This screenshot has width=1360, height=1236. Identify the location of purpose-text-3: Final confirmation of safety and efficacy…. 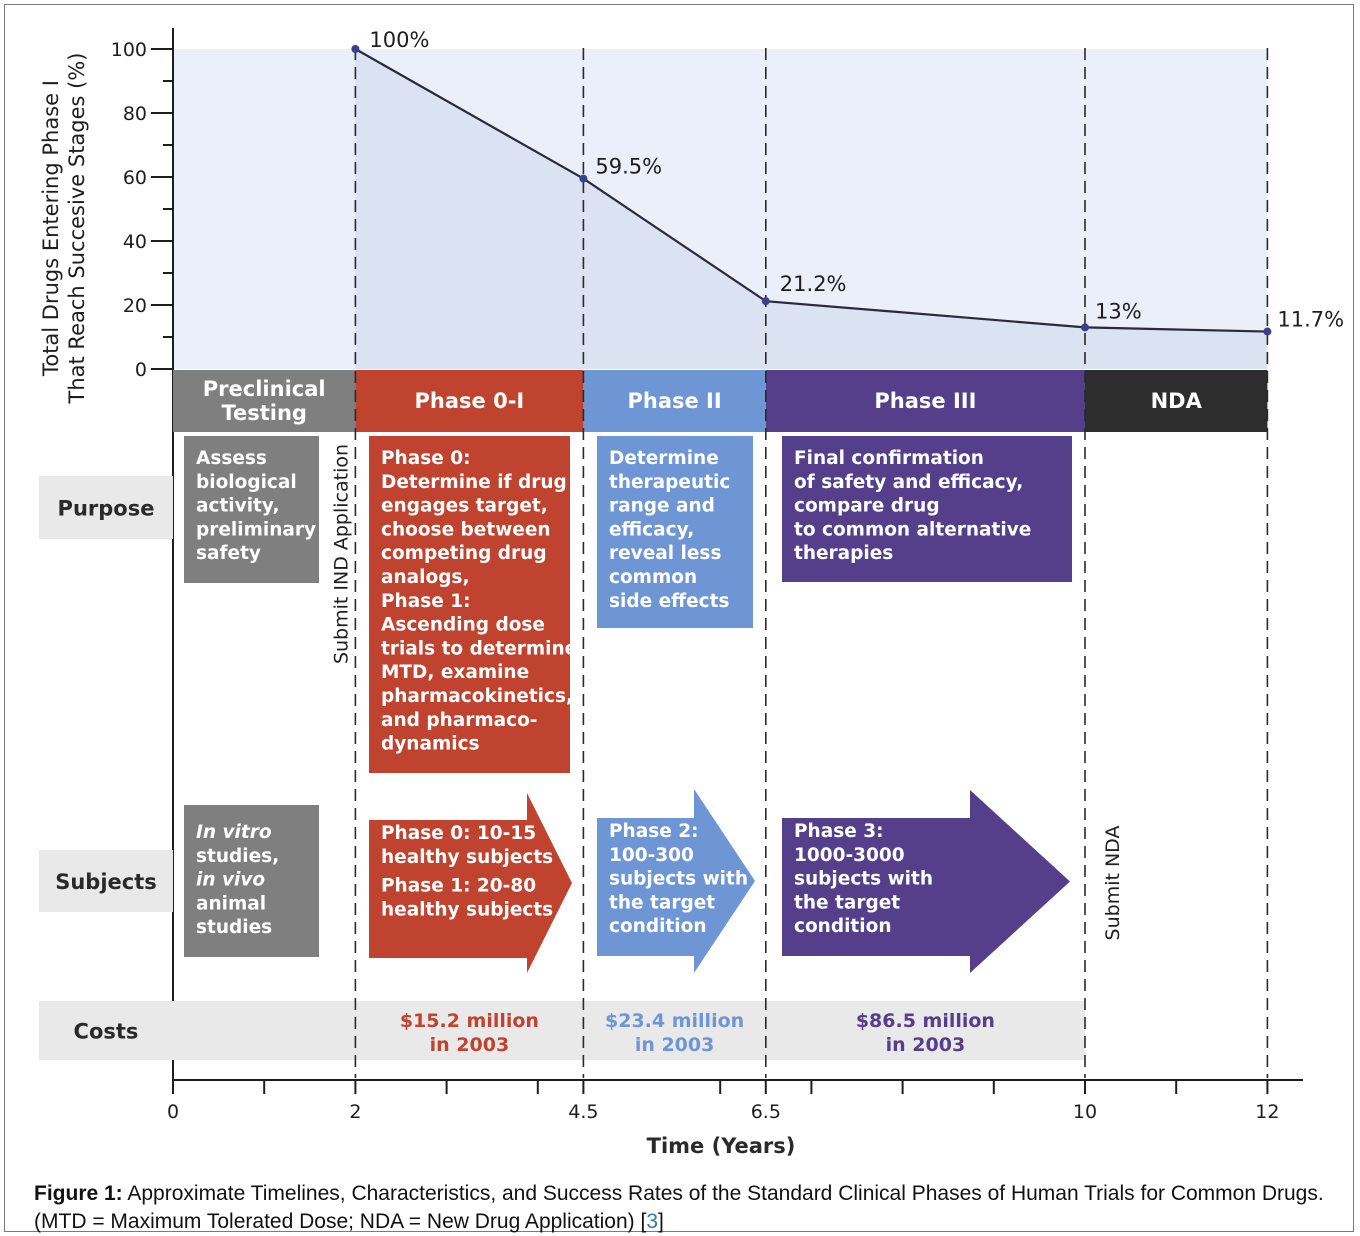
(912, 506).